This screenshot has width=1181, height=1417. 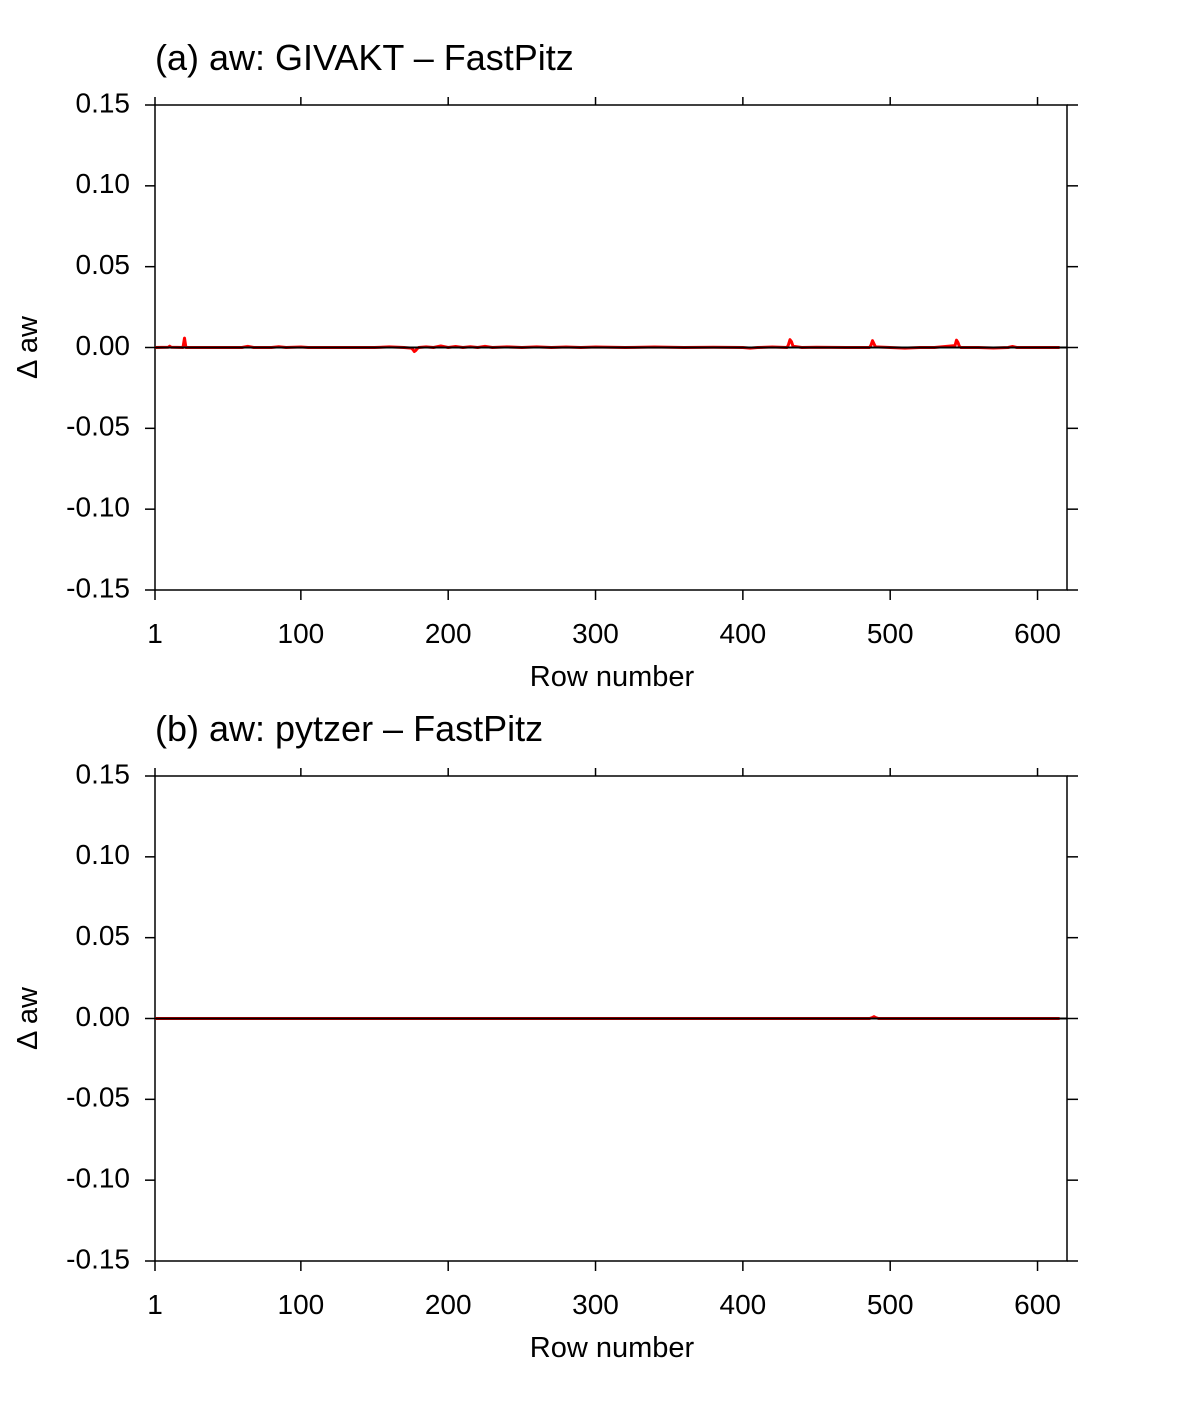 I want to click on chart-title: (a) aw: GIVAKT – FastPitz, so click(x=364, y=57).